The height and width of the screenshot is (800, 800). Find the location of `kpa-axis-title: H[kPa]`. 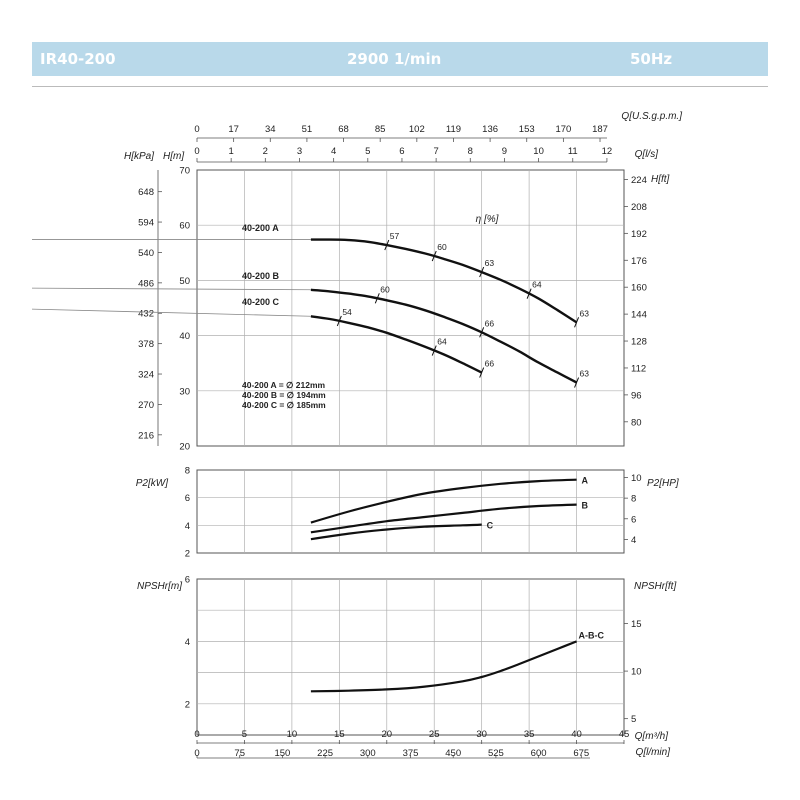

kpa-axis-title: H[kPa] is located at coordinates (139, 156).